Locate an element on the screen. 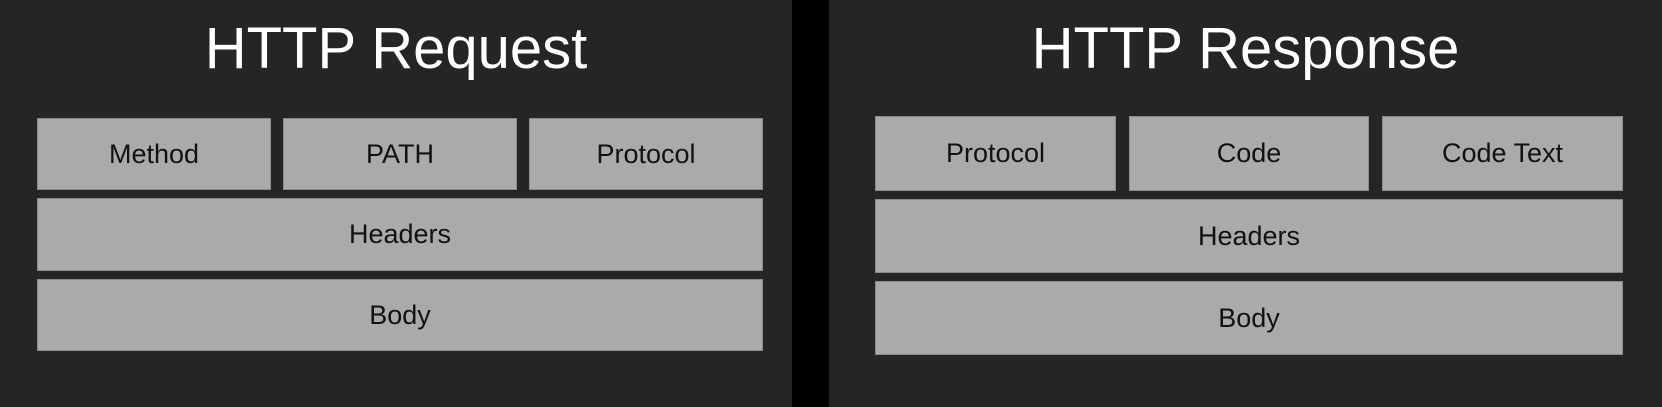 Image resolution: width=1662 pixels, height=407 pixels. request-headers-box: Headers is located at coordinates (400, 234).